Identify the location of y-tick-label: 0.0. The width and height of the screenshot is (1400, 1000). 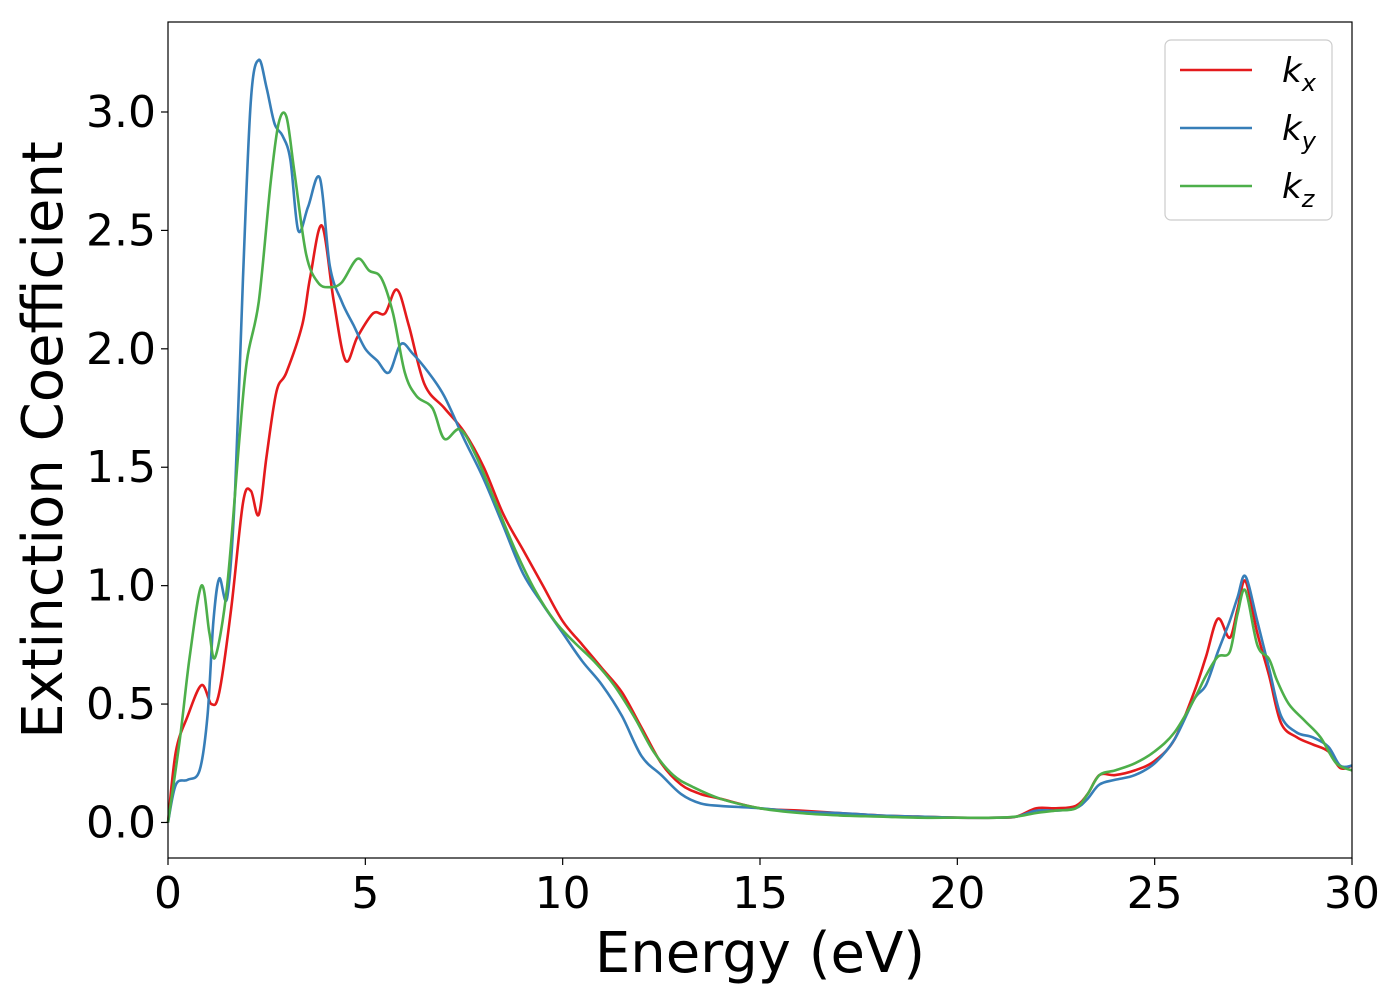
(121, 822).